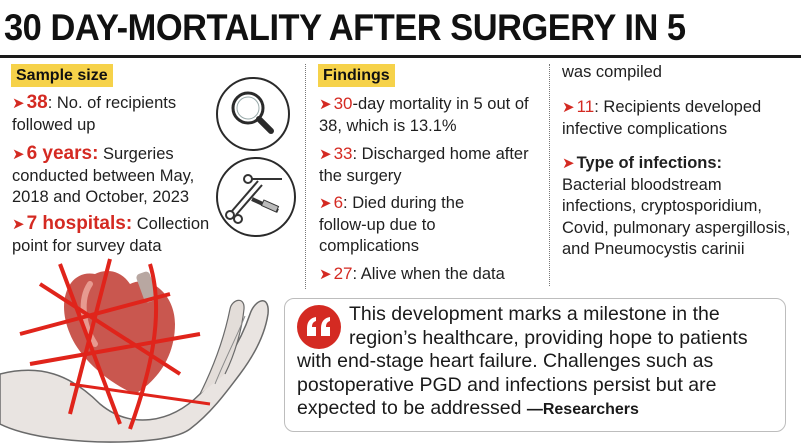 The height and width of the screenshot is (444, 801). Describe the element at coordinates (256, 197) in the screenshot. I see `surgical-tools-icon` at that location.